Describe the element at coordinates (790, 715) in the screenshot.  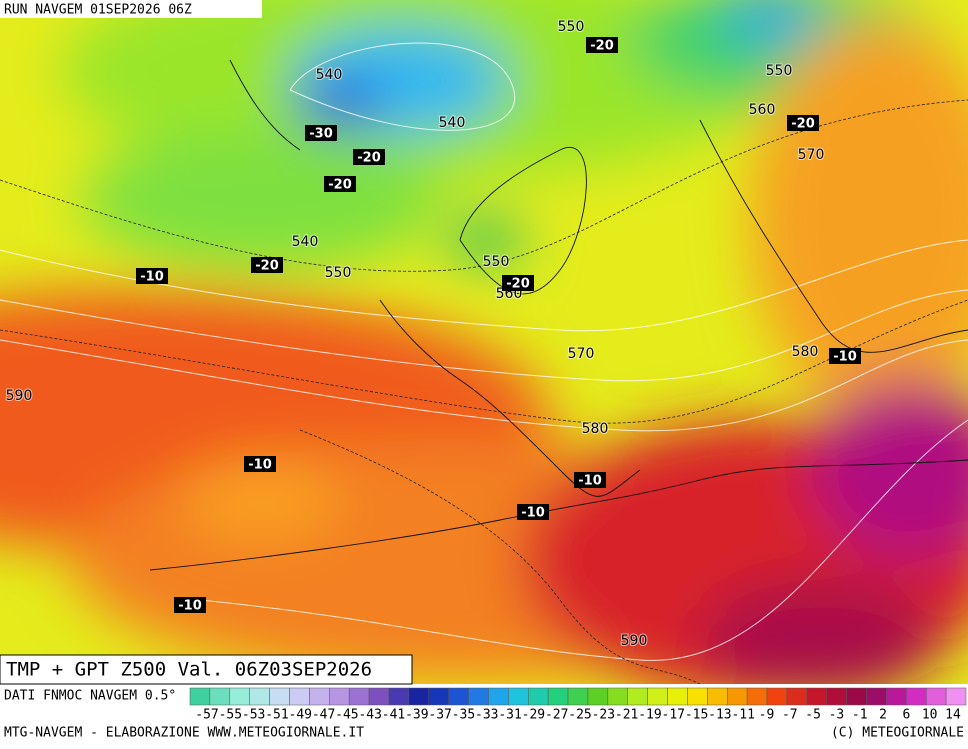
I see `scale-label: -7` at that location.